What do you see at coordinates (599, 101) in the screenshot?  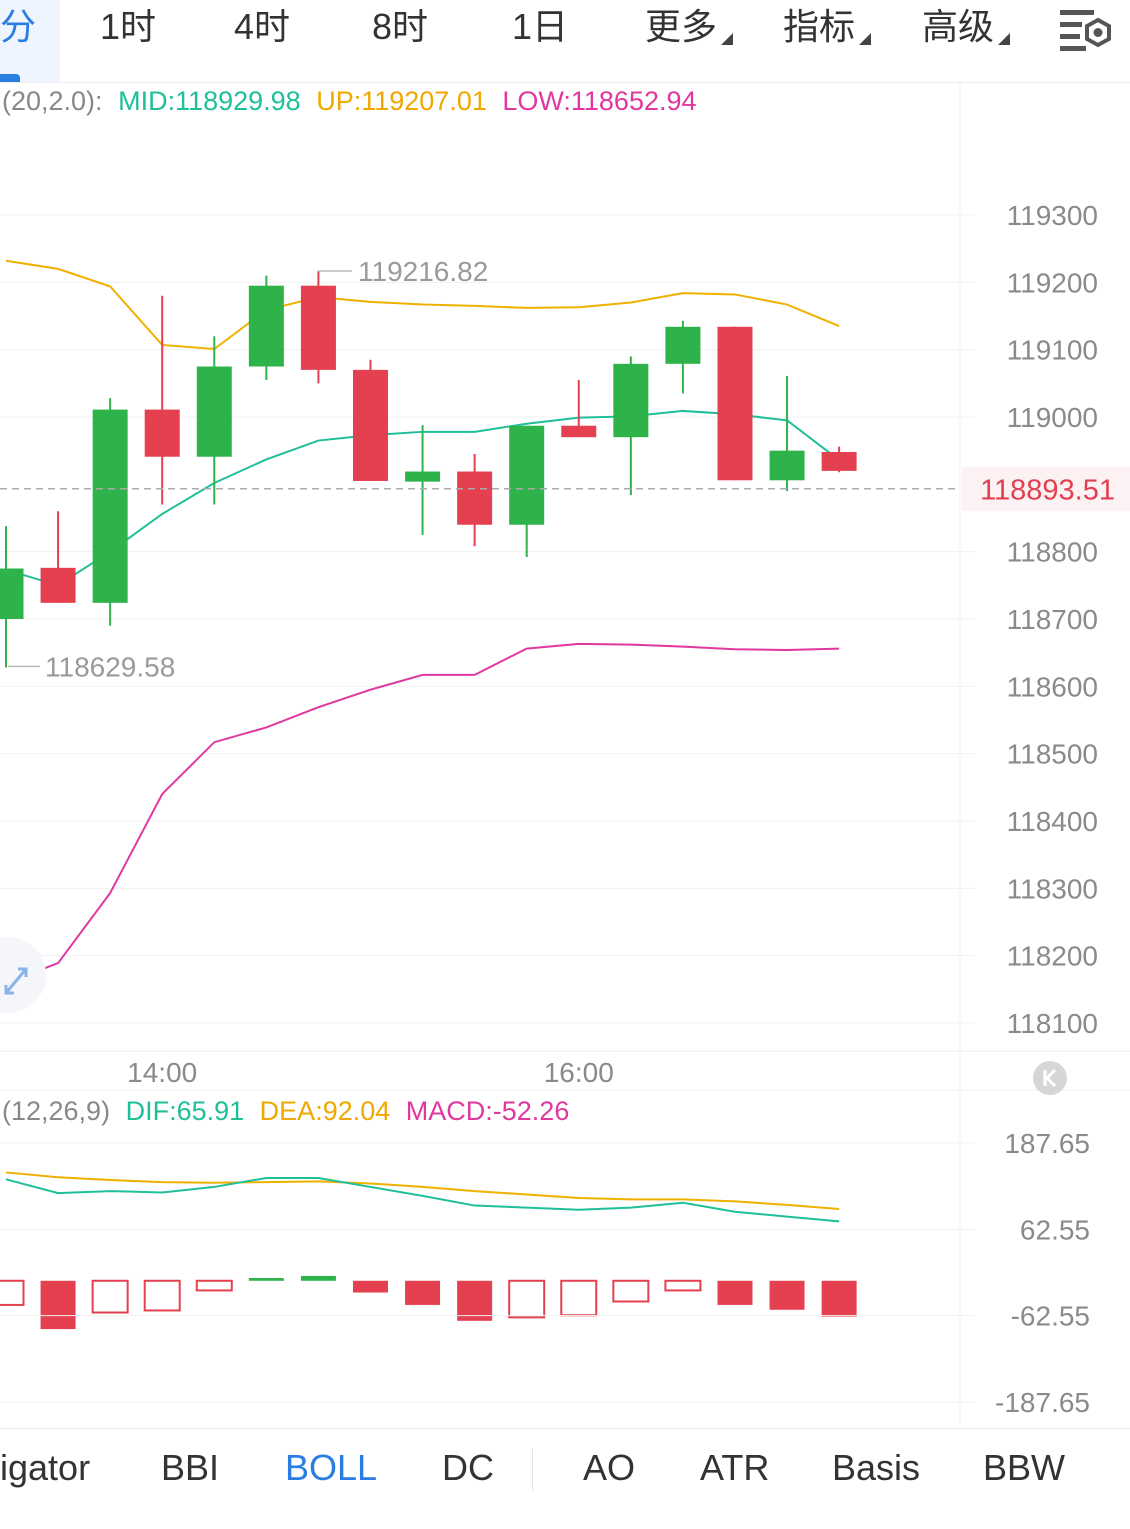 I see `boll-low-value: LOW:118652.94` at bounding box center [599, 101].